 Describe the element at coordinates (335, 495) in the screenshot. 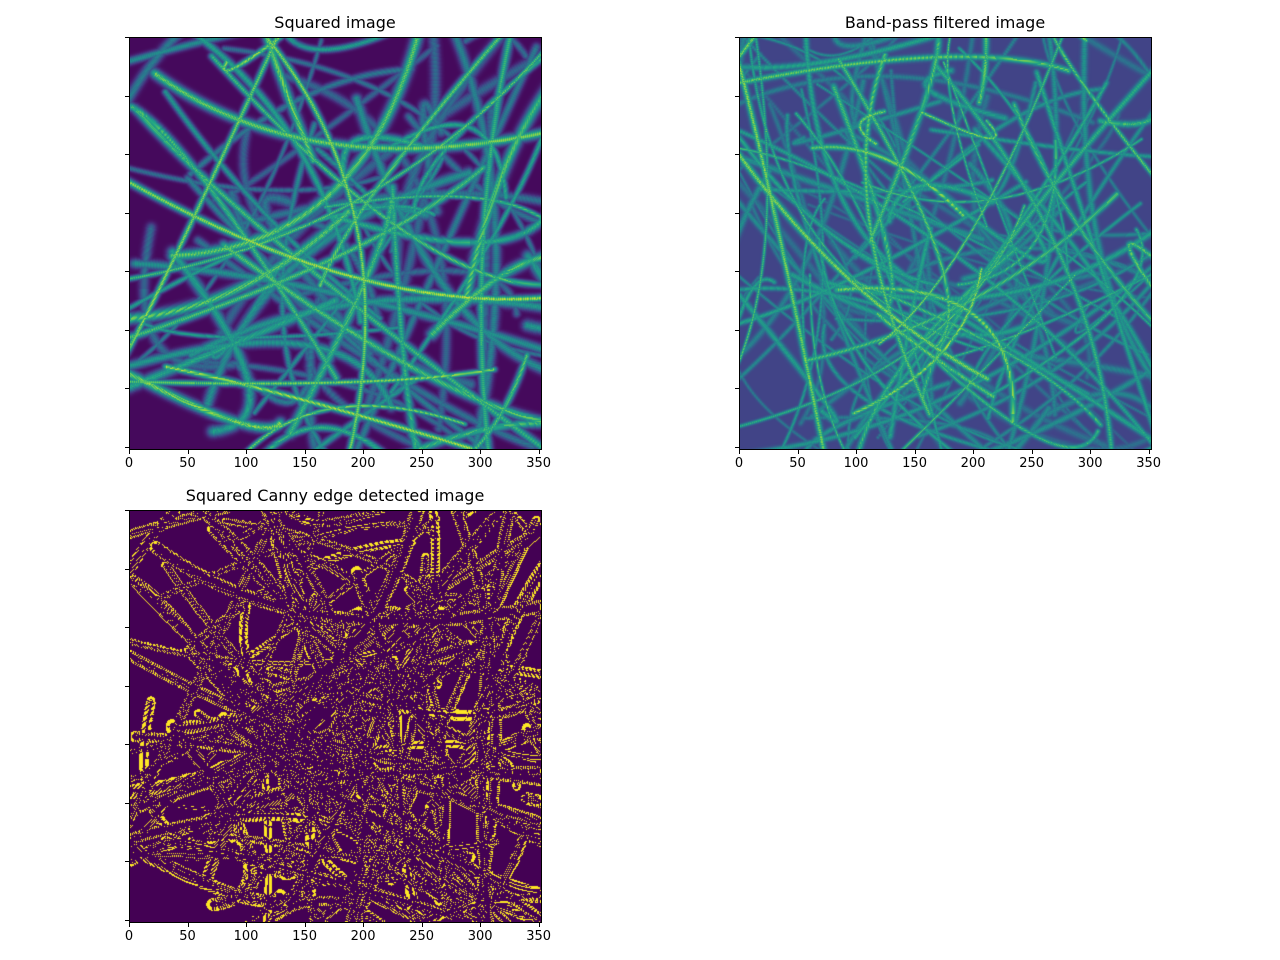

I see `panel-title: Squared Canny edge detected image` at that location.